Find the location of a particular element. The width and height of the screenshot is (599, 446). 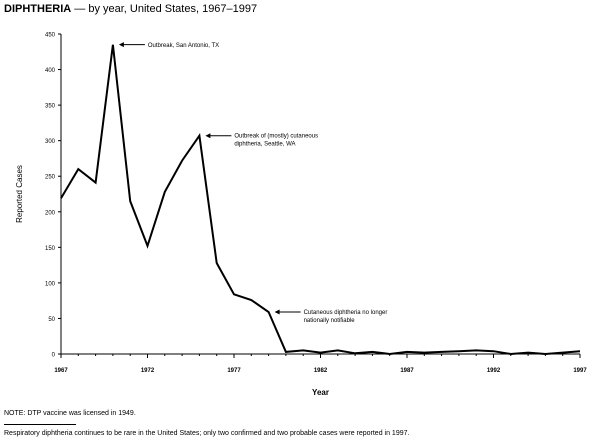

x-tick-label-1992: 1992 is located at coordinates (494, 371).